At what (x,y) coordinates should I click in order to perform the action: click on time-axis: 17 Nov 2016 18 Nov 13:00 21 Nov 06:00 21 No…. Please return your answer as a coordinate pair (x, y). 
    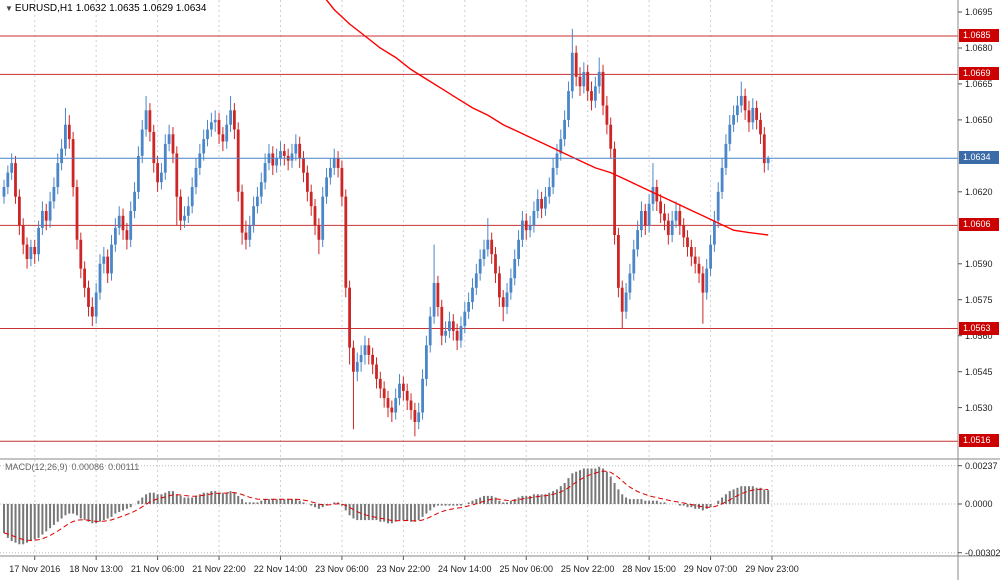
    Looking at the image, I should click on (479, 568).